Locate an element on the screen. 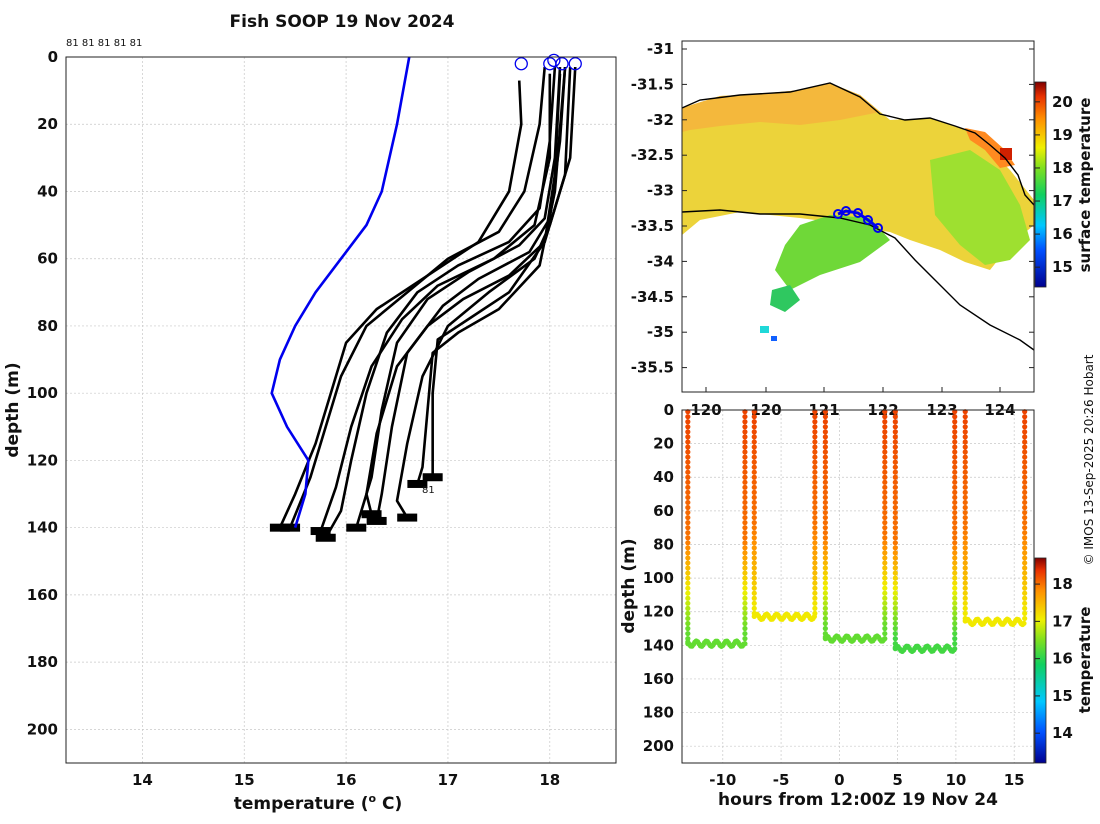 The height and width of the screenshot is (824, 1100). x-tick-label: 15 is located at coordinates (244, 780).